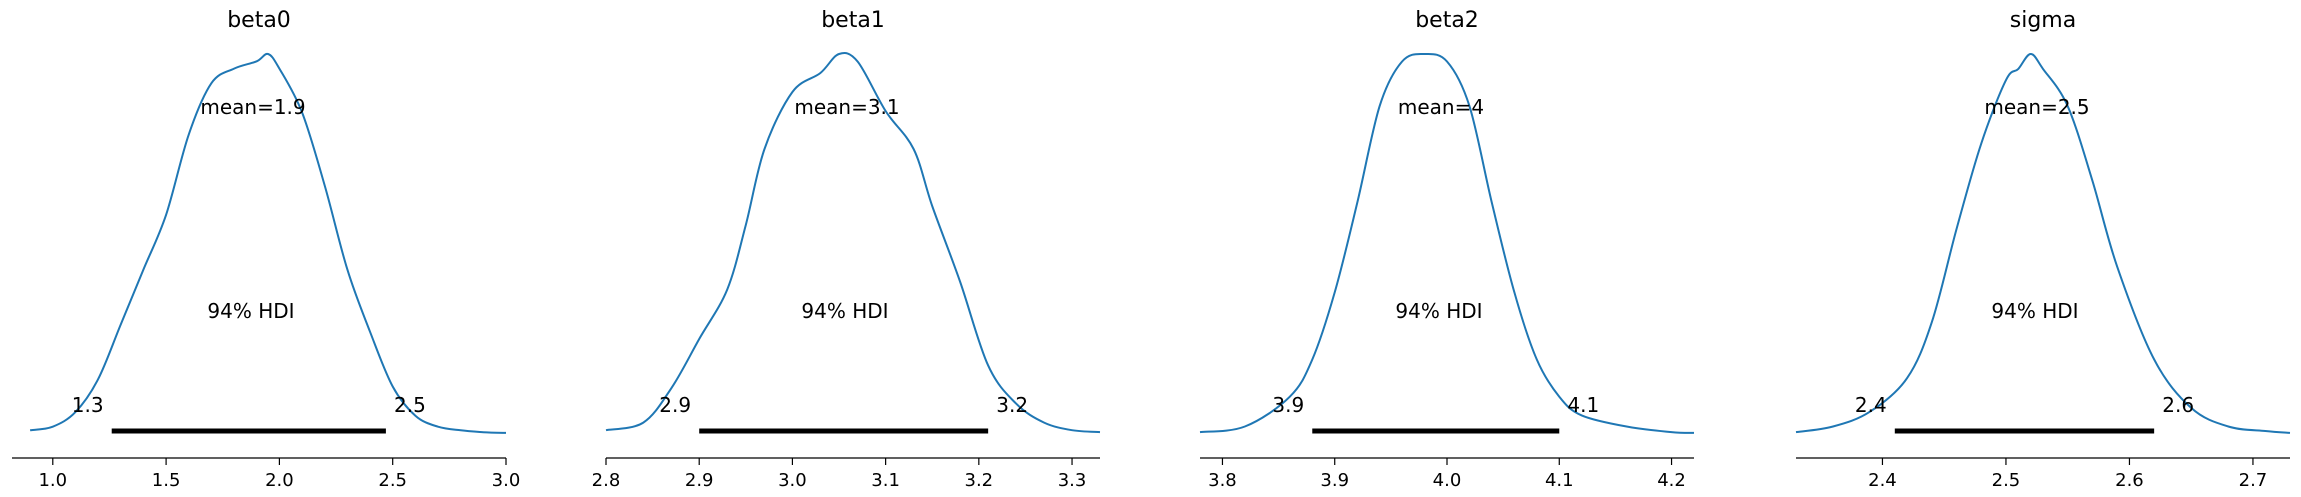  I want to click on hdi-low-label: 2.4, so click(1871, 405).